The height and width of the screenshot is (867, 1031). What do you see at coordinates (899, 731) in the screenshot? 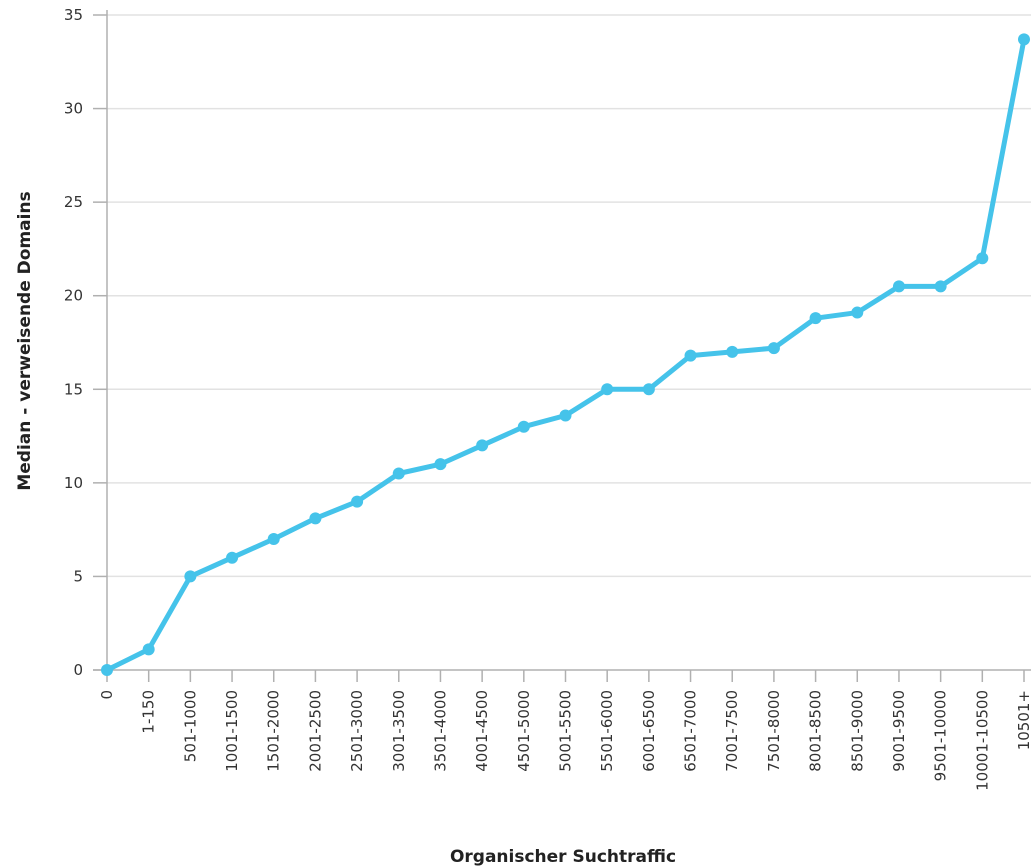
I see `x-tick-label: 9001-9500` at bounding box center [899, 731].